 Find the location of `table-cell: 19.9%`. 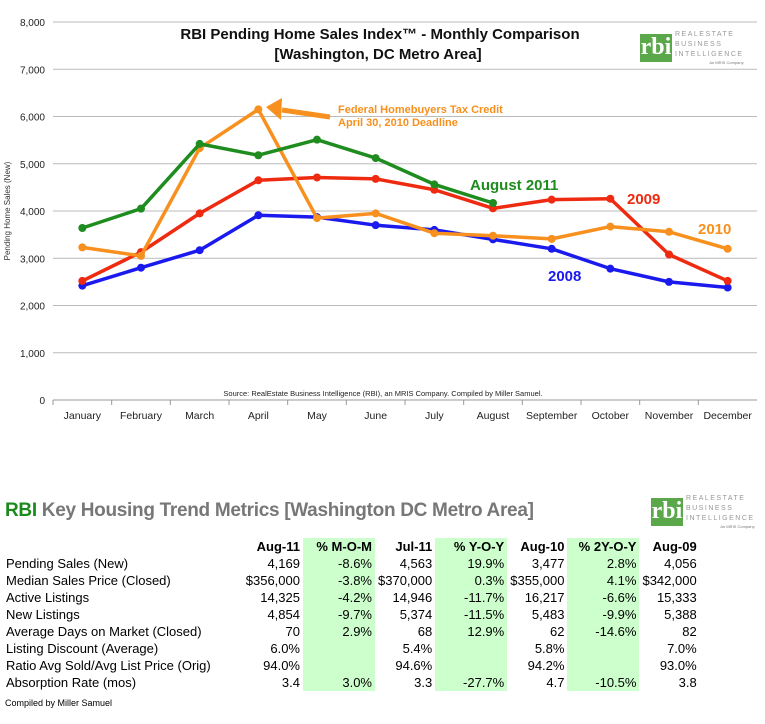

table-cell: 19.9% is located at coordinates (471, 563).